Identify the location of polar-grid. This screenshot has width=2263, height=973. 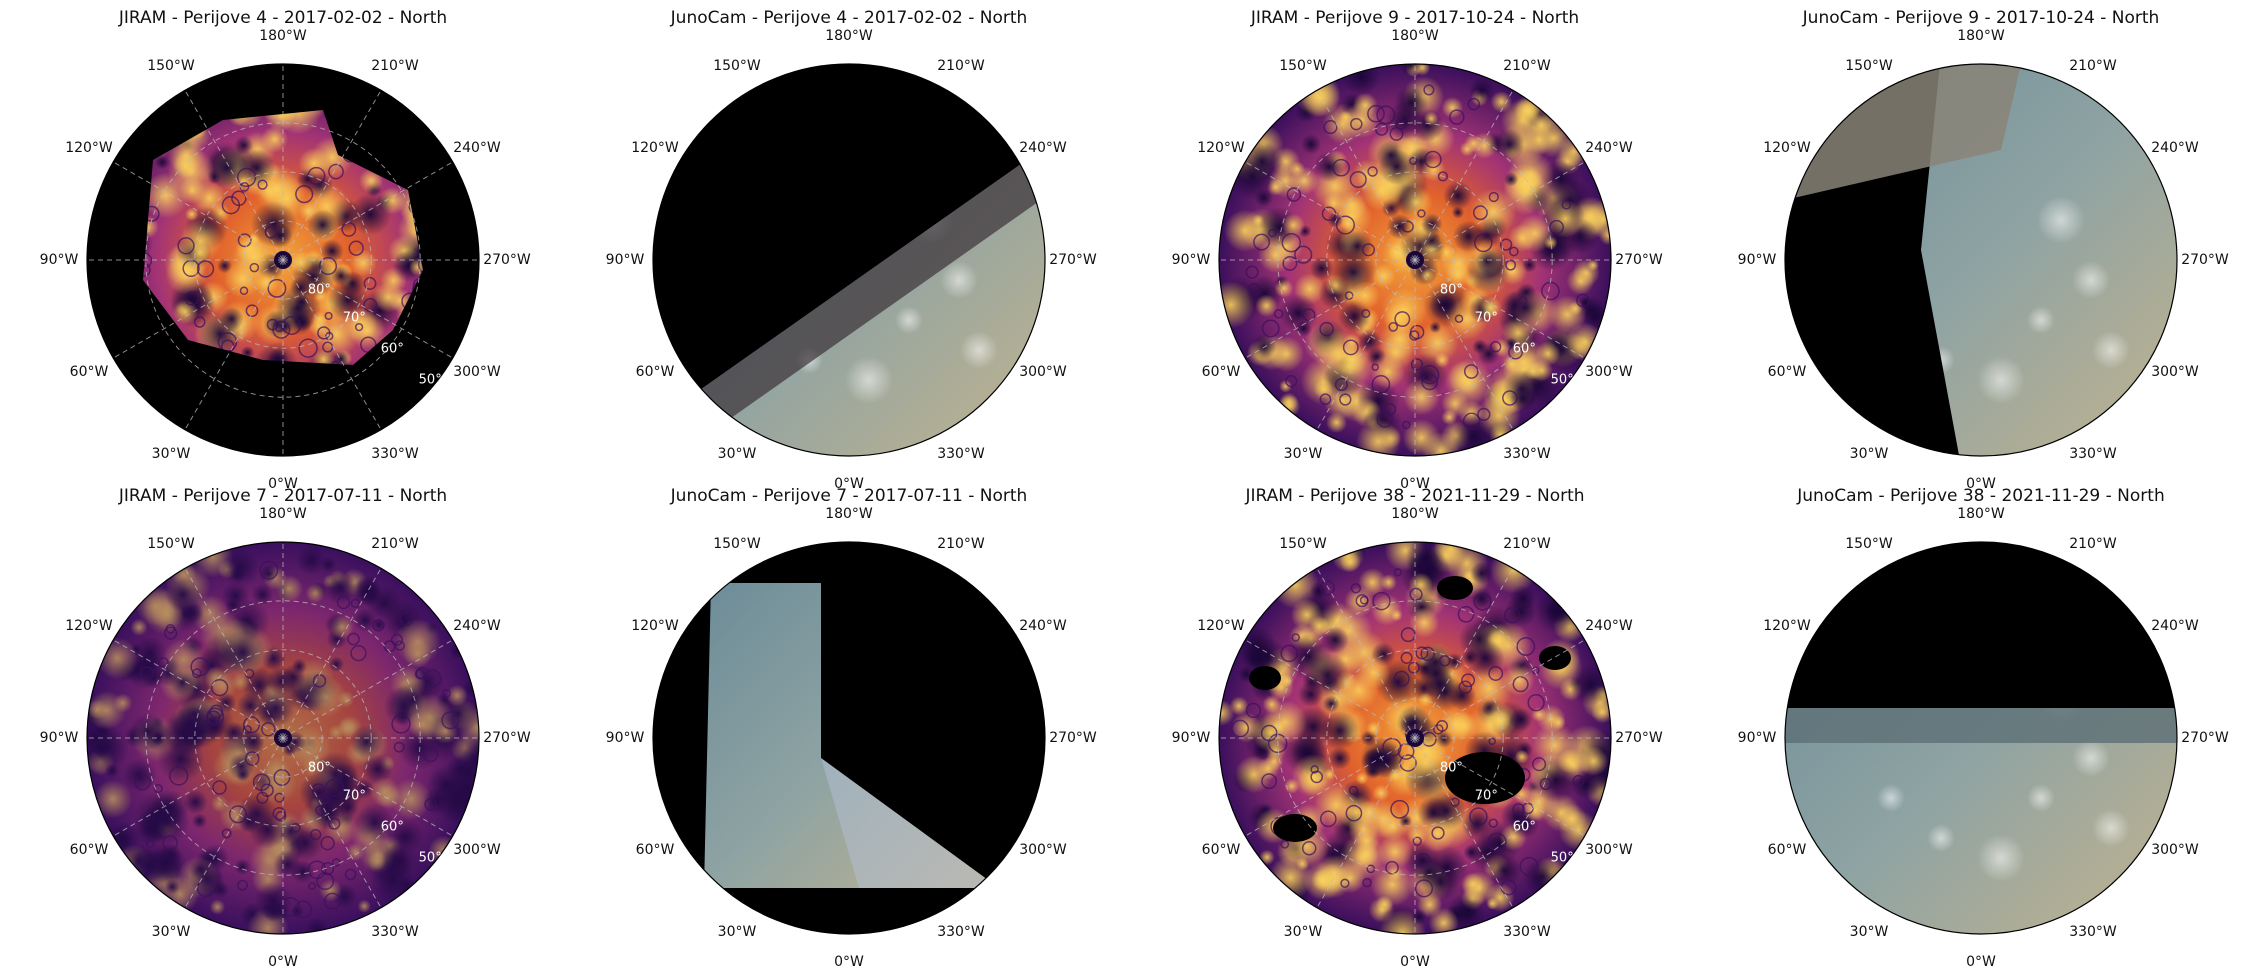
(283, 738).